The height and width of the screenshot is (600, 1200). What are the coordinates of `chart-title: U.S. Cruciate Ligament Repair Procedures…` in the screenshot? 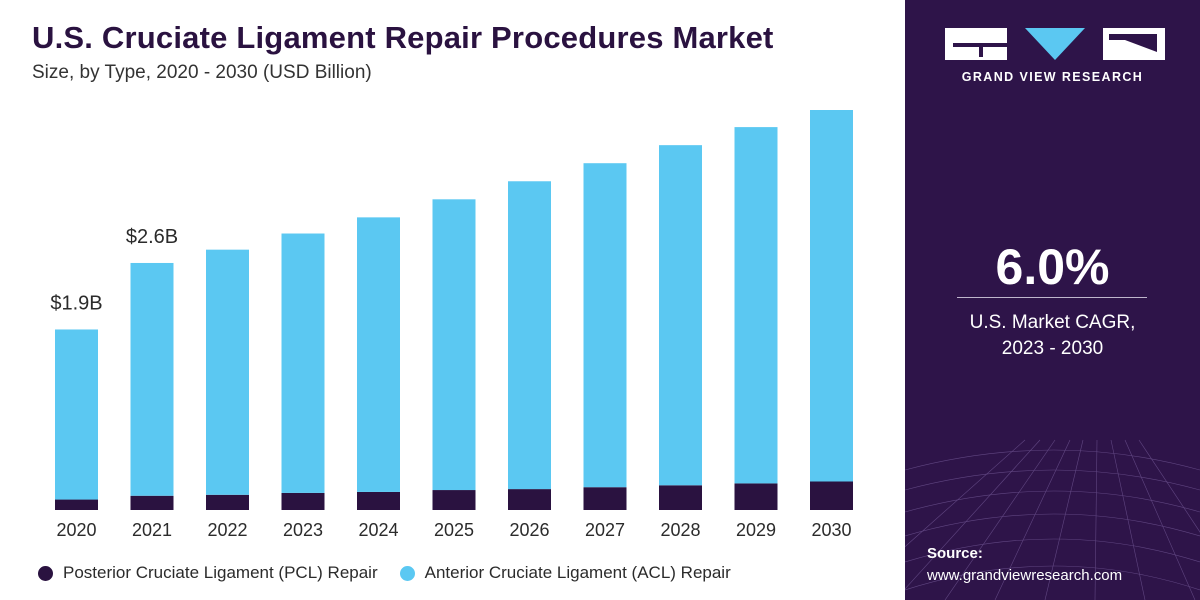 It's located at (403, 37).